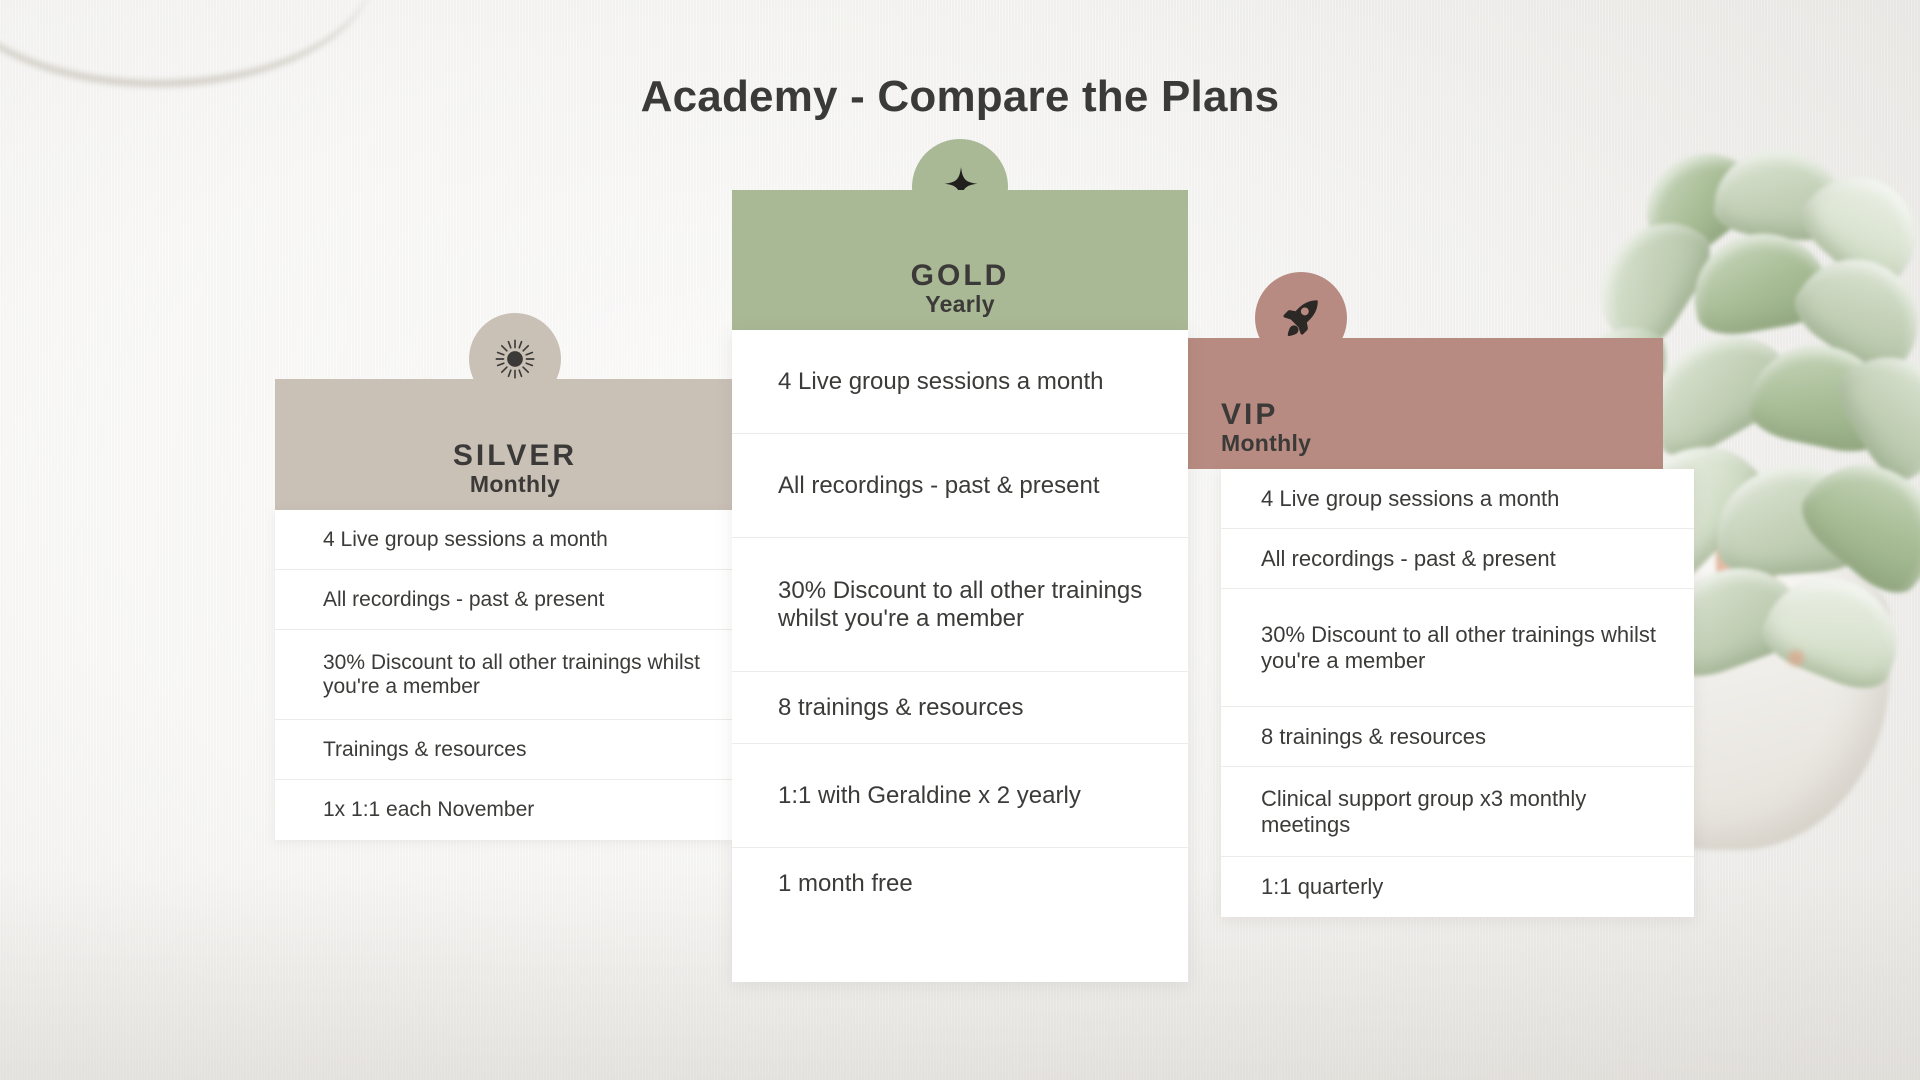  What do you see at coordinates (1300, 318) in the screenshot?
I see `rocket-icon` at bounding box center [1300, 318].